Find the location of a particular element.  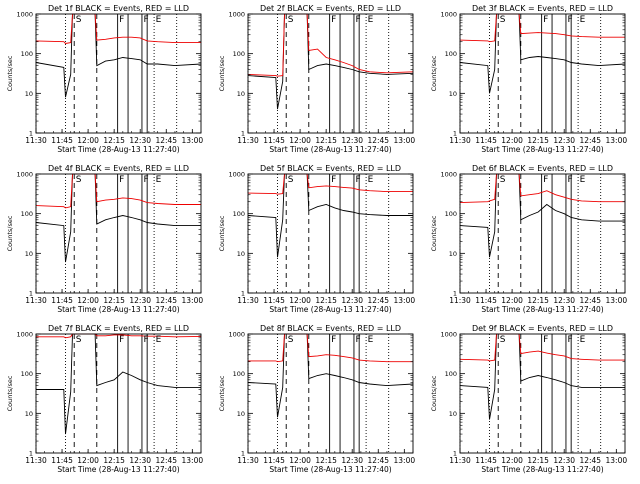

panel-title: Det 5f BLACK = Events, RED = LLD is located at coordinates (330, 168).